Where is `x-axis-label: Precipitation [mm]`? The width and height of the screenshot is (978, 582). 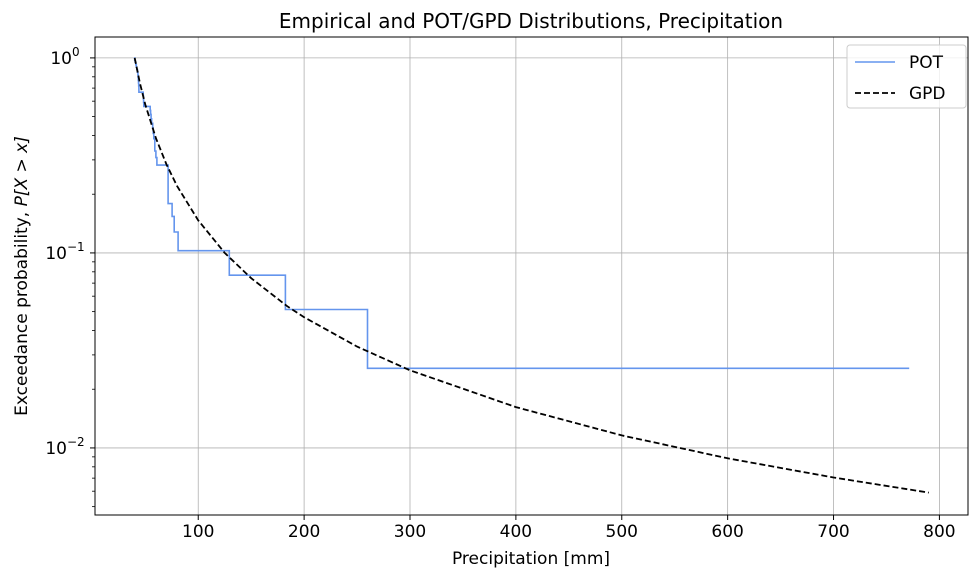
x-axis-label: Precipitation [mm] is located at coordinates (531, 559).